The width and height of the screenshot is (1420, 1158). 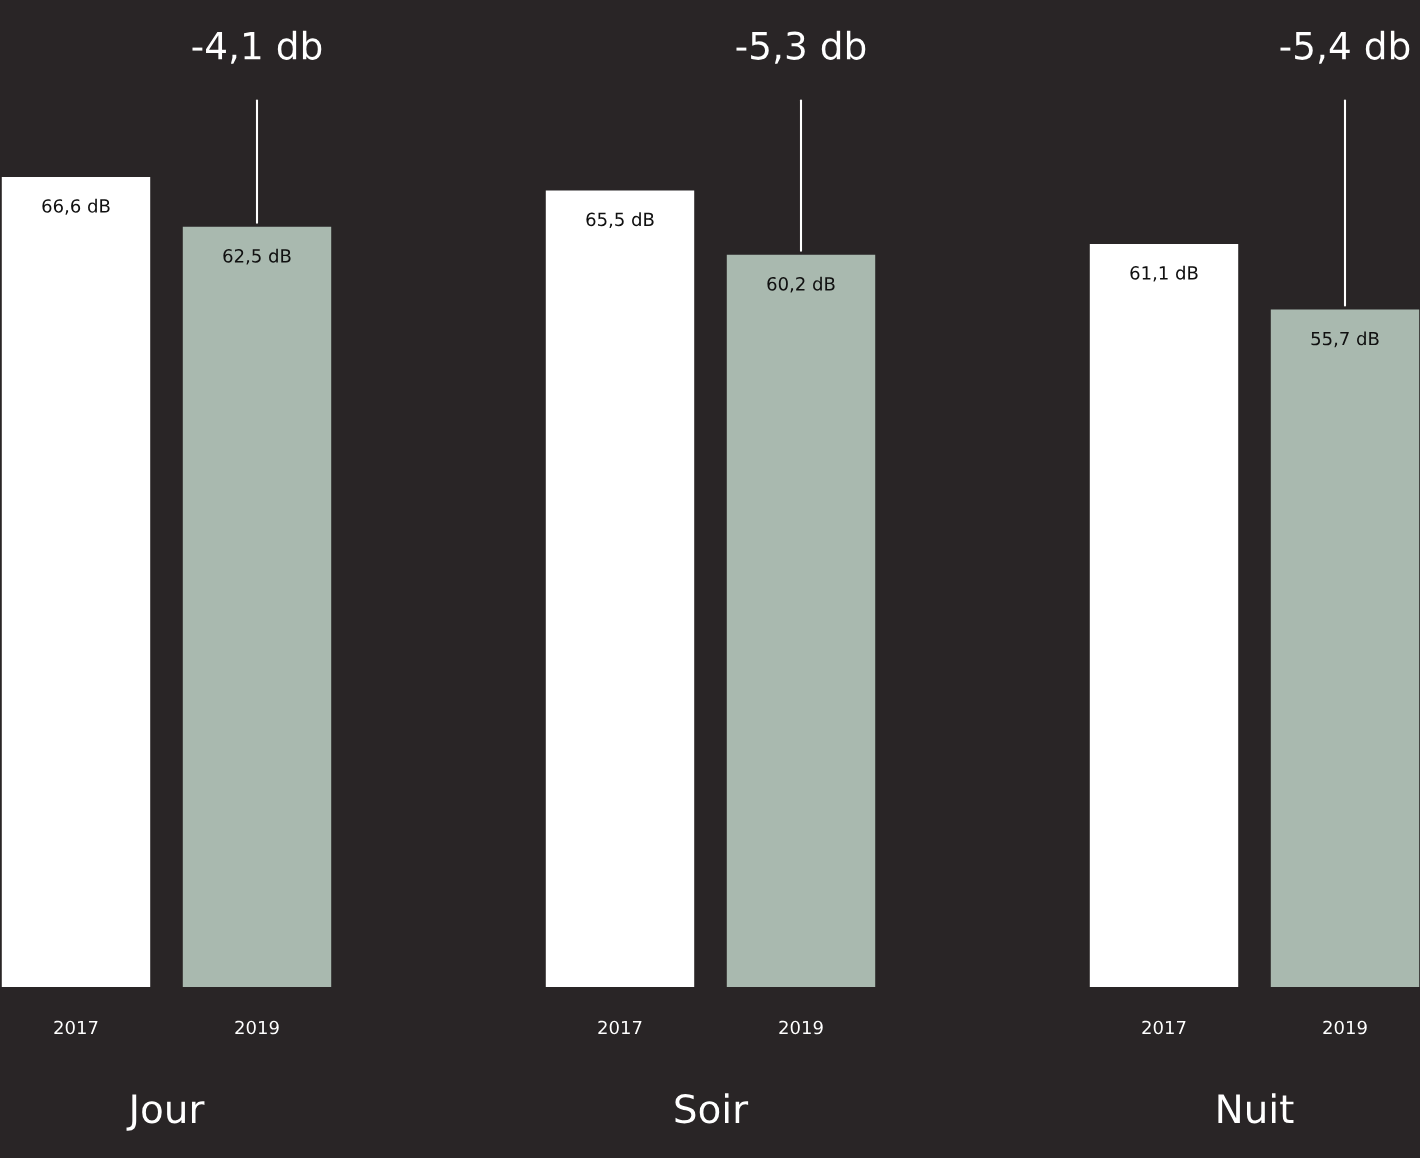 What do you see at coordinates (1345, 339) in the screenshot?
I see `data-label: 55,7 dB` at bounding box center [1345, 339].